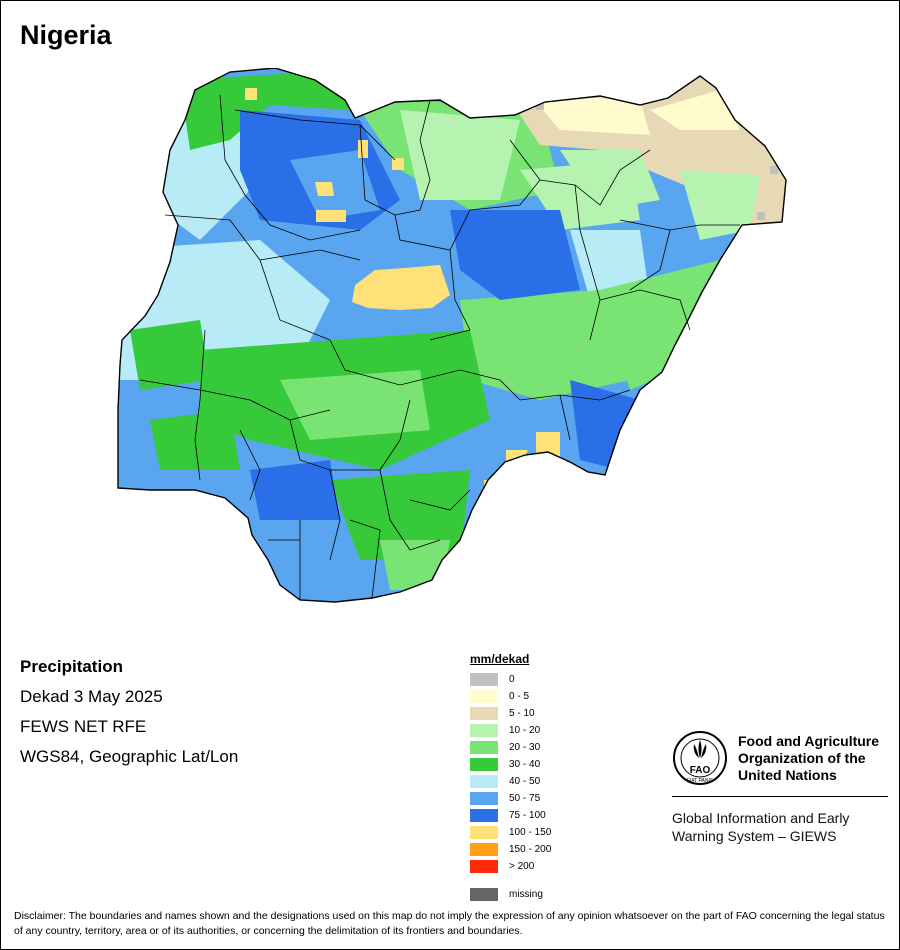 Image resolution: width=900 pixels, height=950 pixels. What do you see at coordinates (525, 781) in the screenshot?
I see `legend-label: 40 - 50` at bounding box center [525, 781].